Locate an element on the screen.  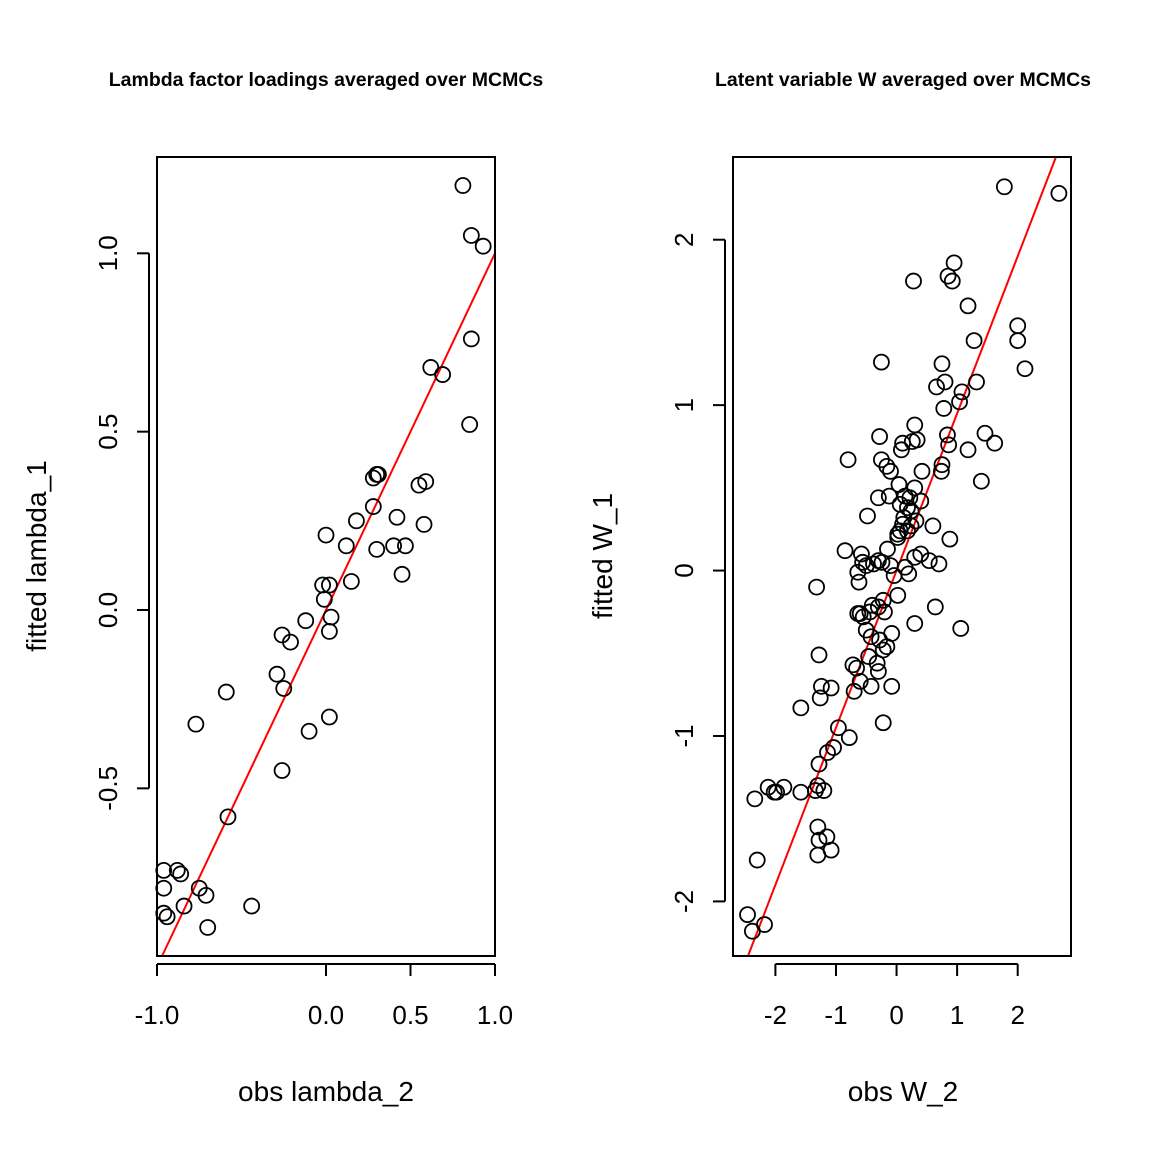
panel-lambda-x-axis-label: obs lambda_2 is located at coordinates (326, 1091).